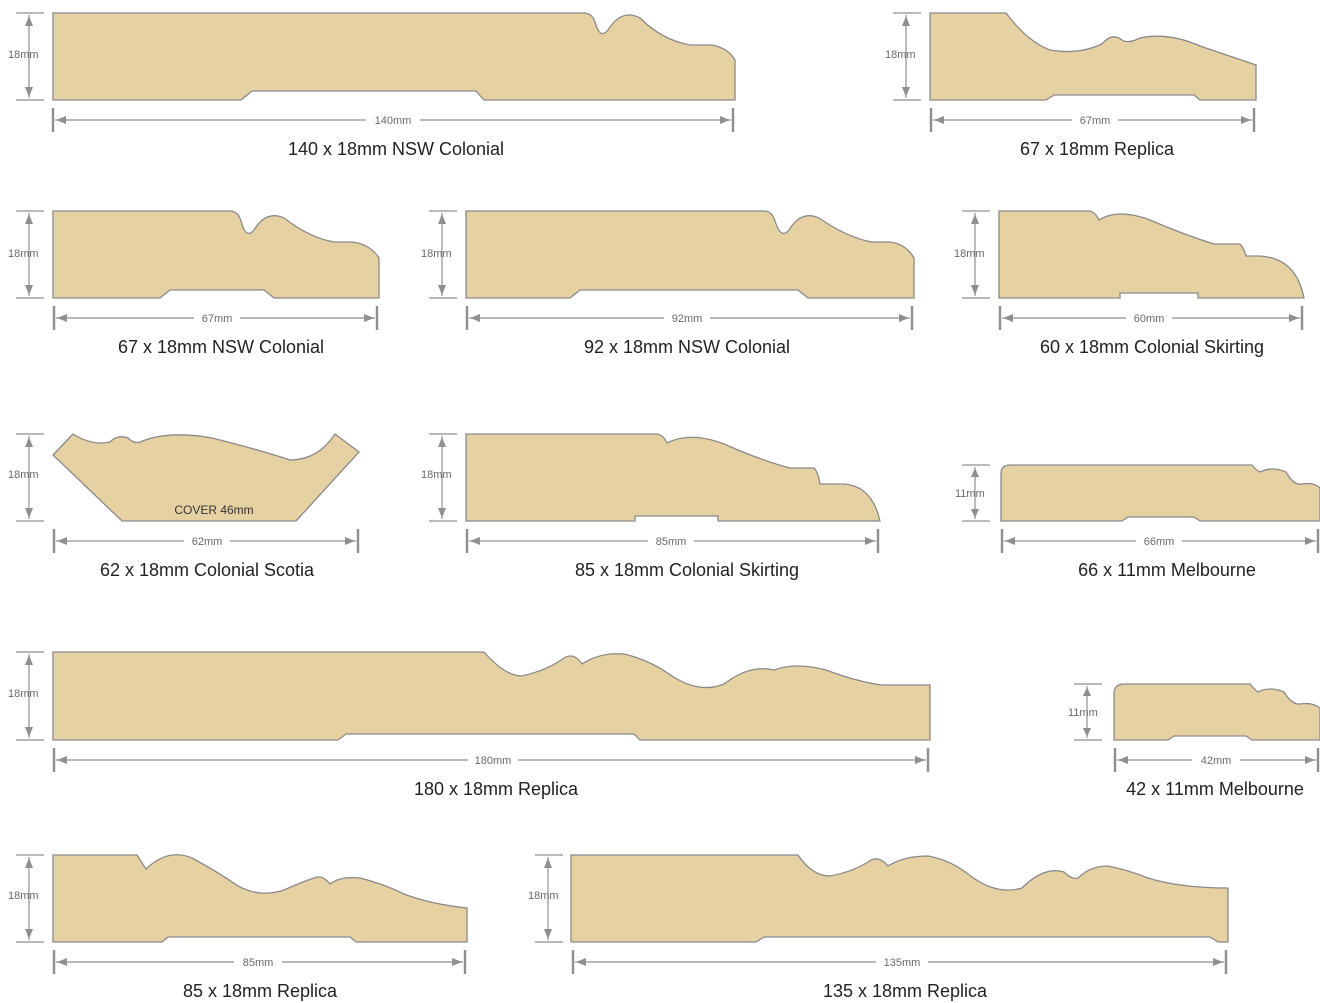 This screenshot has width=1320, height=1003. What do you see at coordinates (687, 319) in the screenshot?
I see `width-label: 92mm` at bounding box center [687, 319].